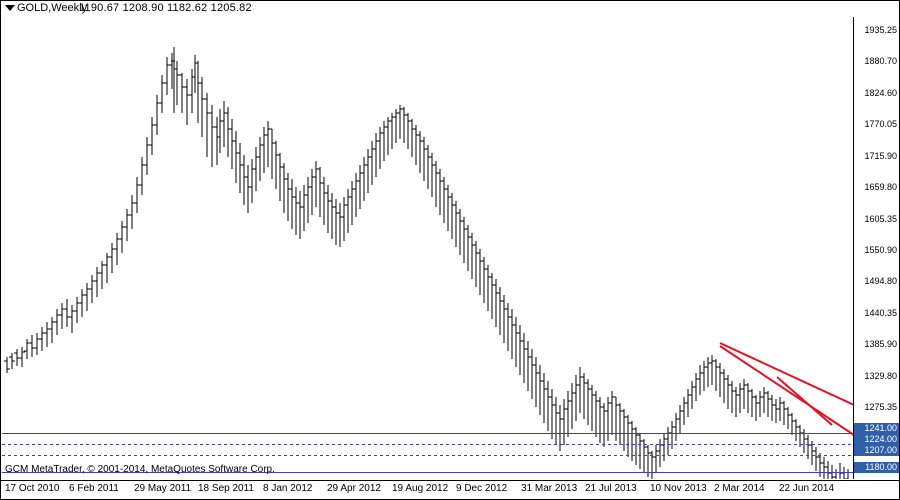 This screenshot has width=900, height=500. I want to click on time-tick-label: 31 Mar 2013, so click(549, 488).